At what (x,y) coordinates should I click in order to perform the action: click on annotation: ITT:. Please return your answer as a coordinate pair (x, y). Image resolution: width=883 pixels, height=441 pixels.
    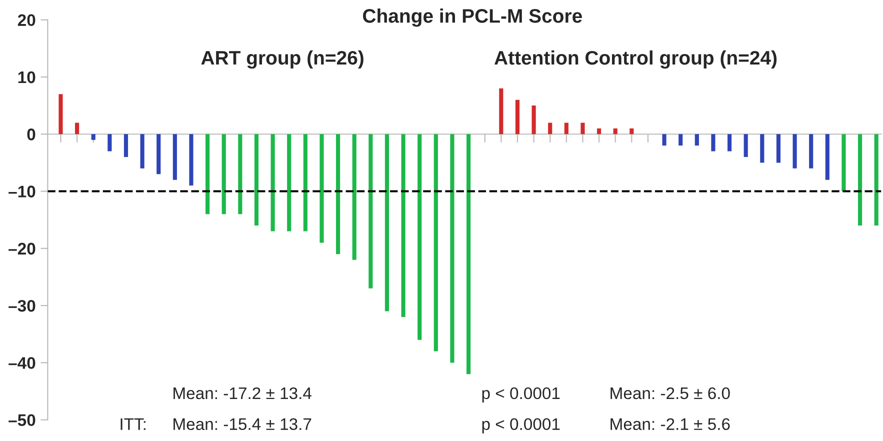
    Looking at the image, I should click on (133, 424).